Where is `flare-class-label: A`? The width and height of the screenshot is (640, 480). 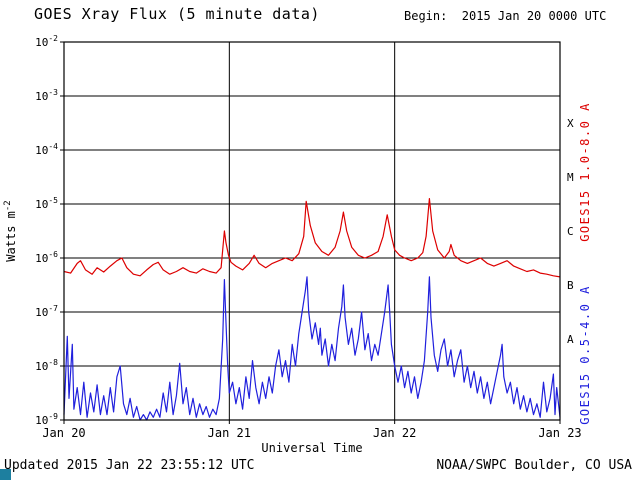 flare-class-label: A is located at coordinates (570, 339).